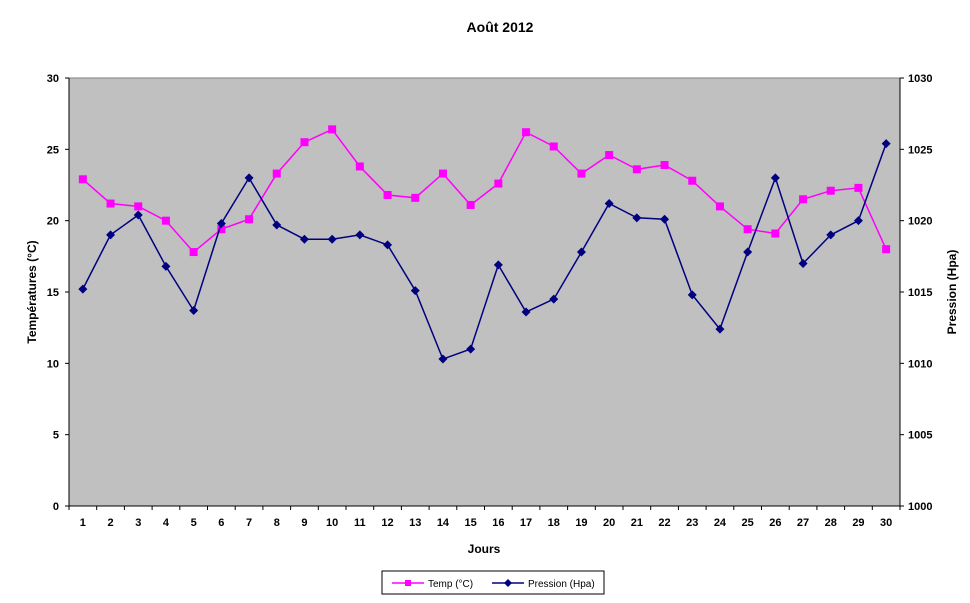 This screenshot has width=970, height=603. Describe the element at coordinates (387, 523) in the screenshot. I see `x-tick-label: 12` at that location.